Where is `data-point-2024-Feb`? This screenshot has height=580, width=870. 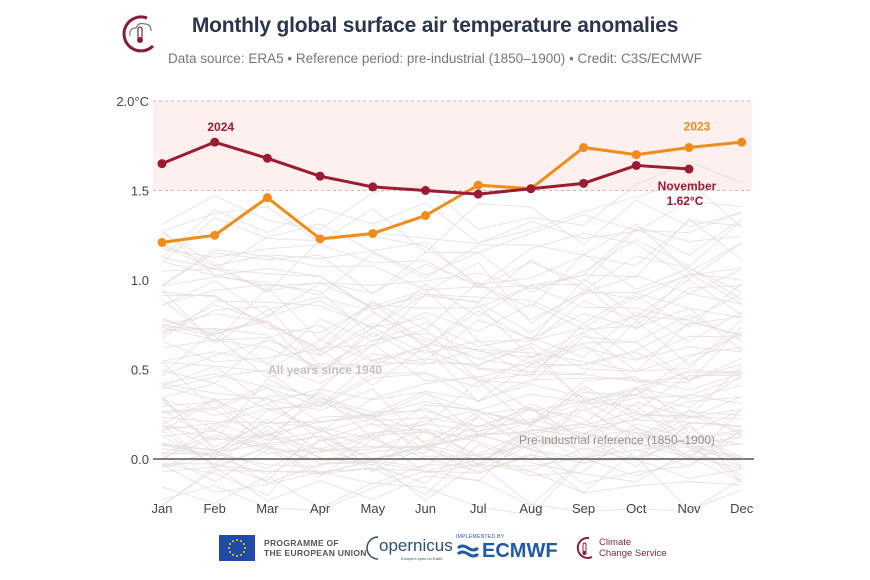 data-point-2024-Feb is located at coordinates (215, 142).